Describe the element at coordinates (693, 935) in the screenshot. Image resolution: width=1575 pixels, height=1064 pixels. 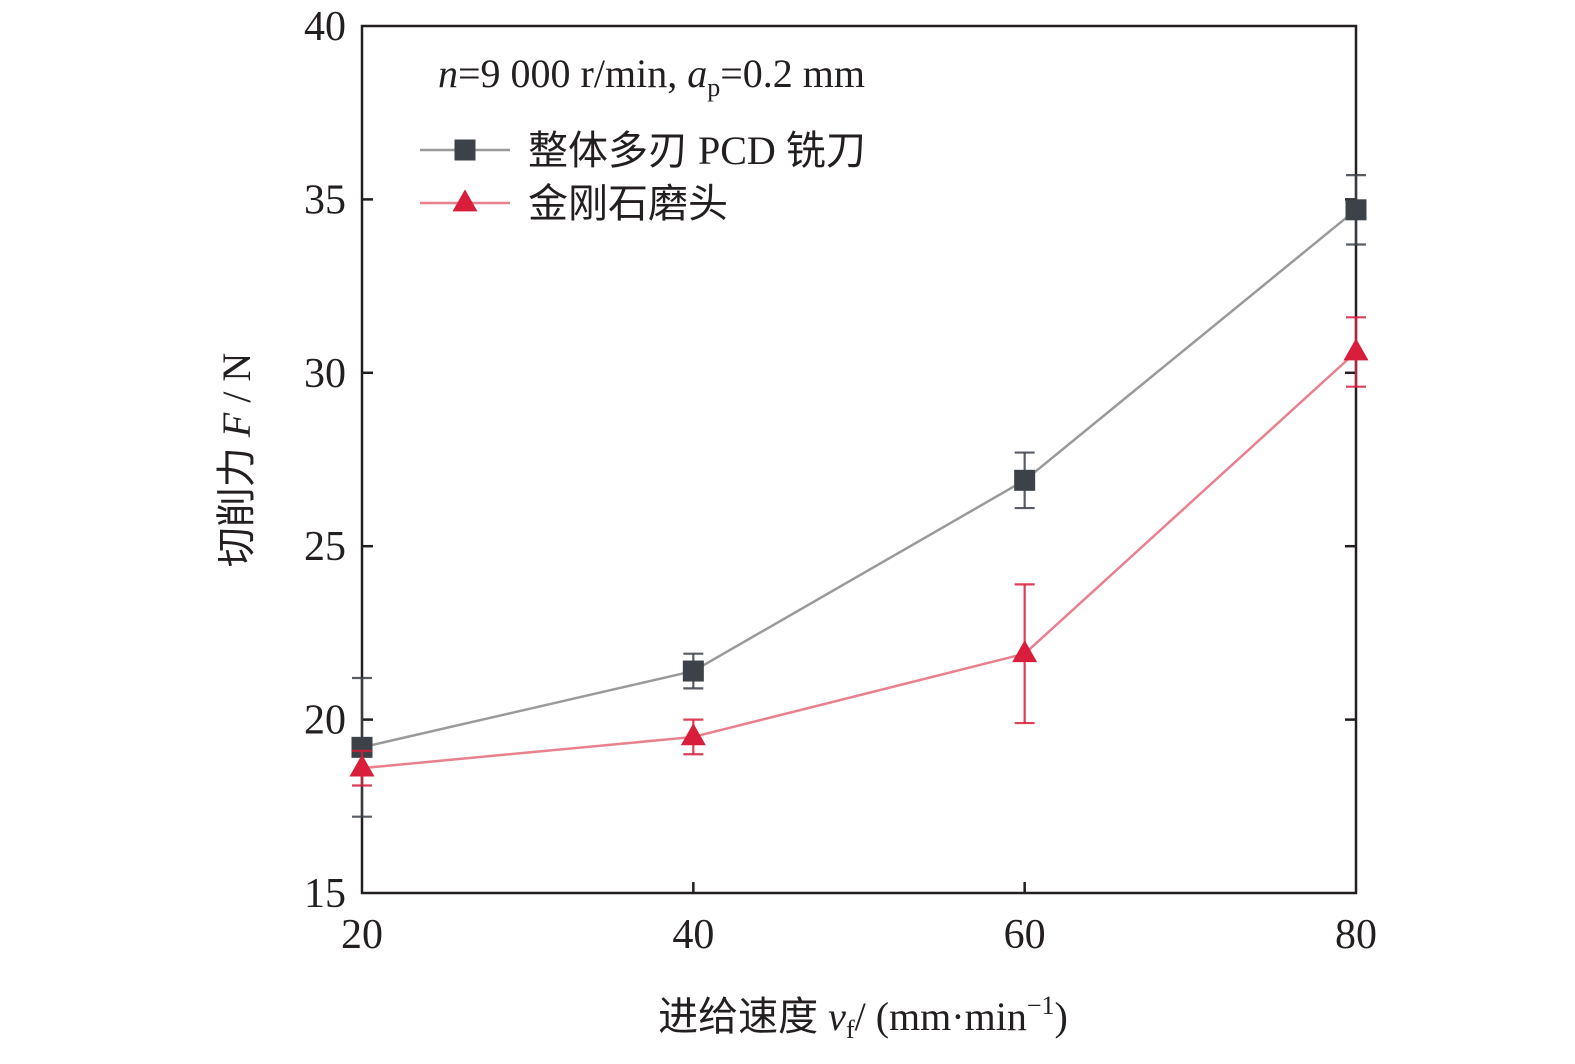
I see `x-tick-label-1: 40` at that location.